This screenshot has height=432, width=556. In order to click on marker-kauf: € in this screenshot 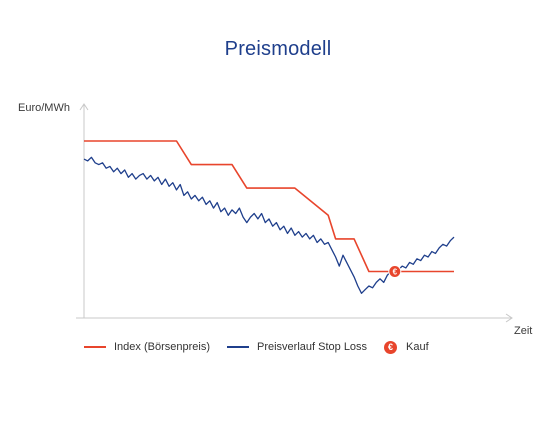, I will do `click(395, 271)`.